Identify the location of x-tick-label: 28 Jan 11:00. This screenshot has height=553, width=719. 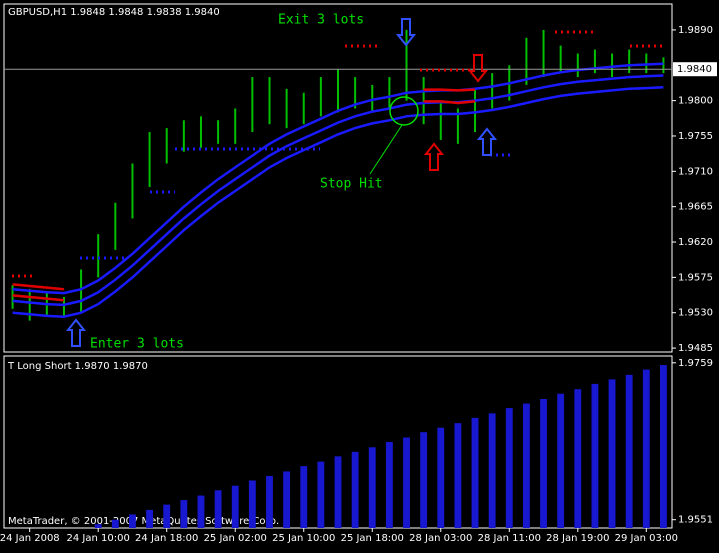
(509, 538).